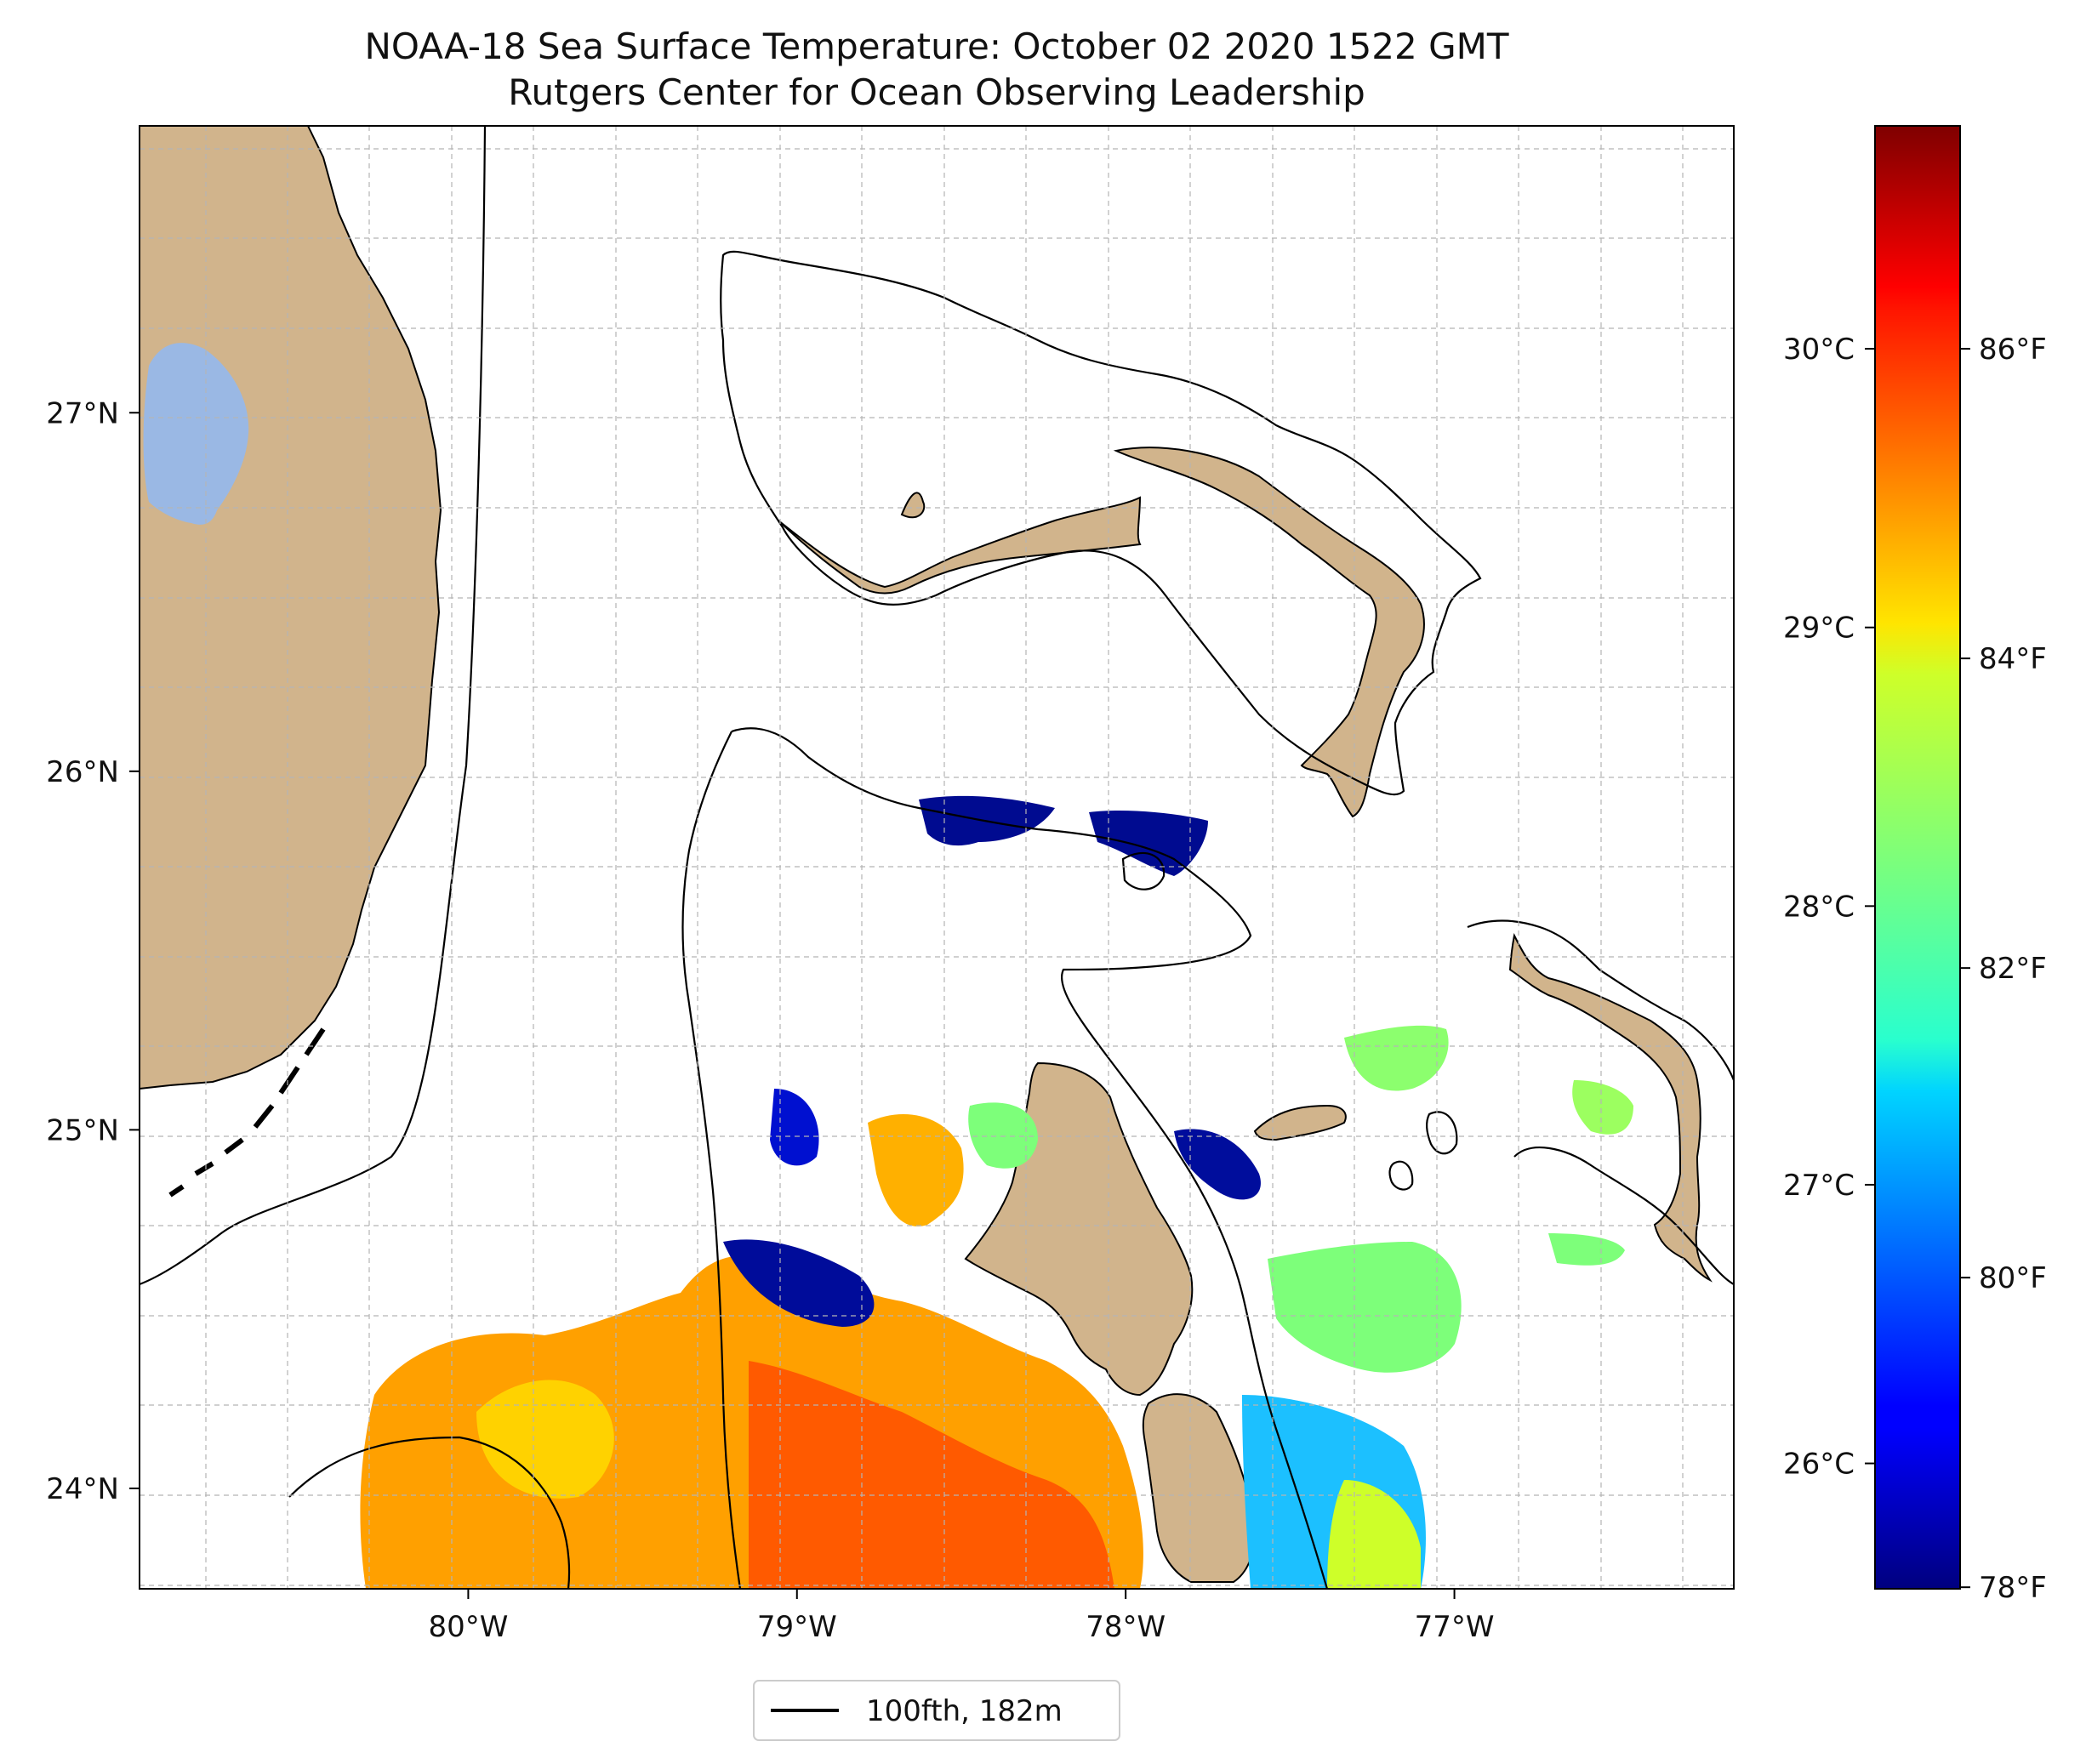 This screenshot has width=2086, height=1764. What do you see at coordinates (2013, 1278) in the screenshot?
I see `fahrenheit-tick-label: 80°F` at bounding box center [2013, 1278].